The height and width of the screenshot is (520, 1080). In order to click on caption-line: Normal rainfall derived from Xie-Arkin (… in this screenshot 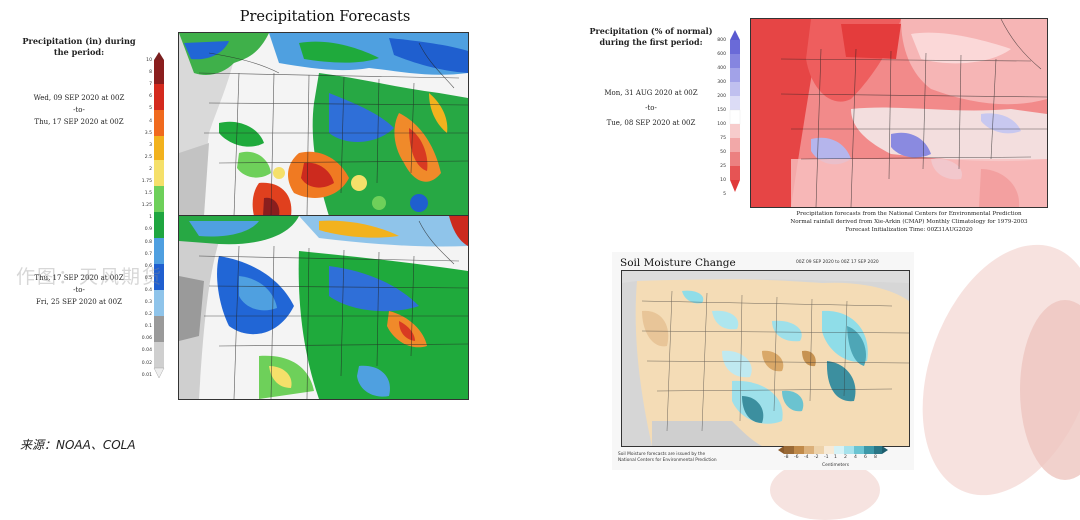, I will do `click(909, 222)`.